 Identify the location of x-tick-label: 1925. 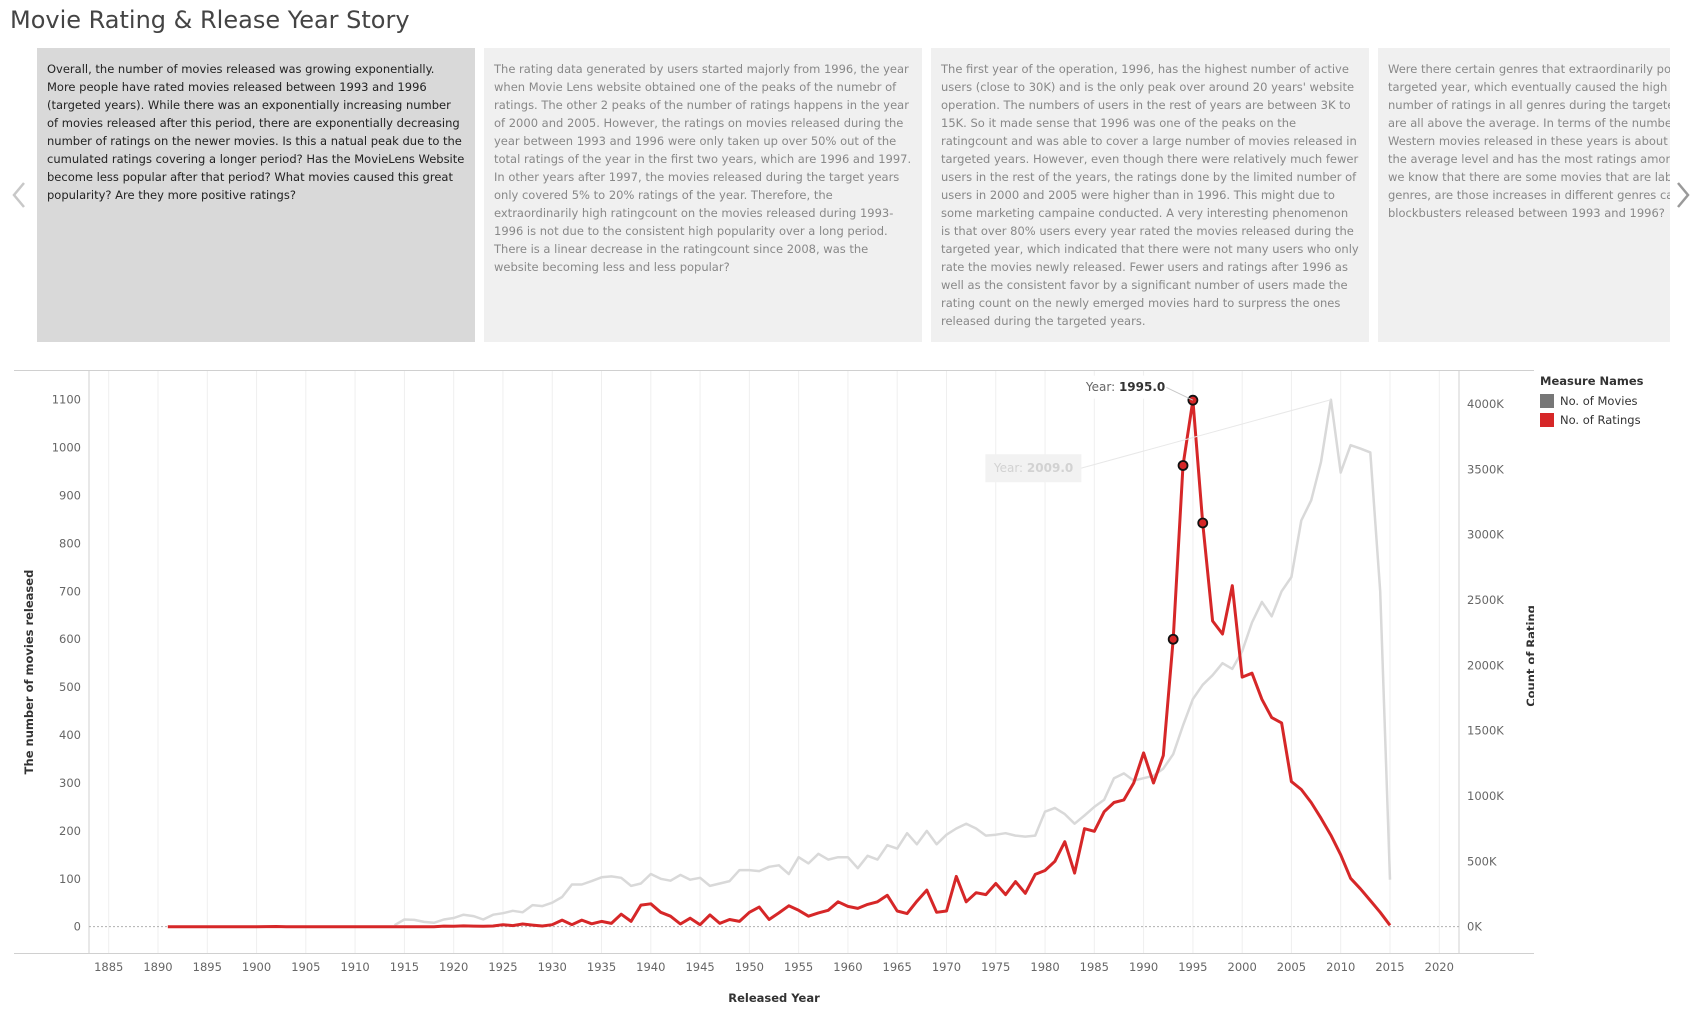
(502, 967).